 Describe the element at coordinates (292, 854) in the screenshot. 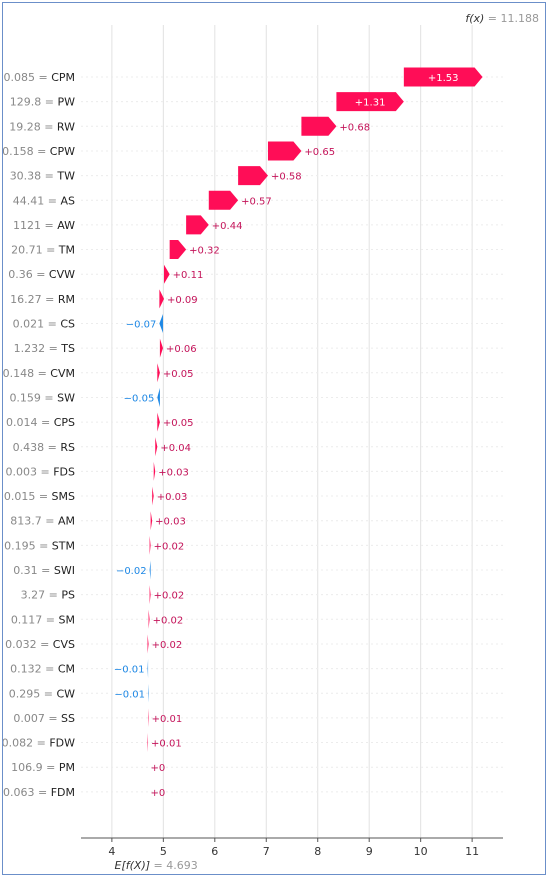

I see `x-axis: 4 5 6 7 8 9 10 11 E[f(X)] = 4.693` at that location.